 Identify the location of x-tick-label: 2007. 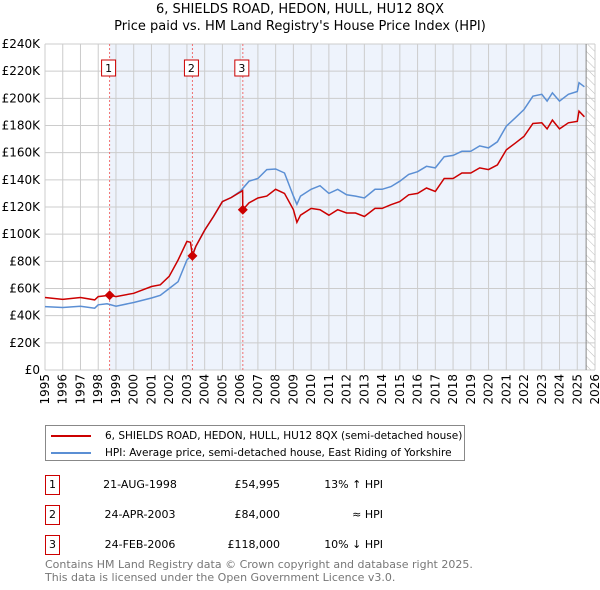
(258, 389).